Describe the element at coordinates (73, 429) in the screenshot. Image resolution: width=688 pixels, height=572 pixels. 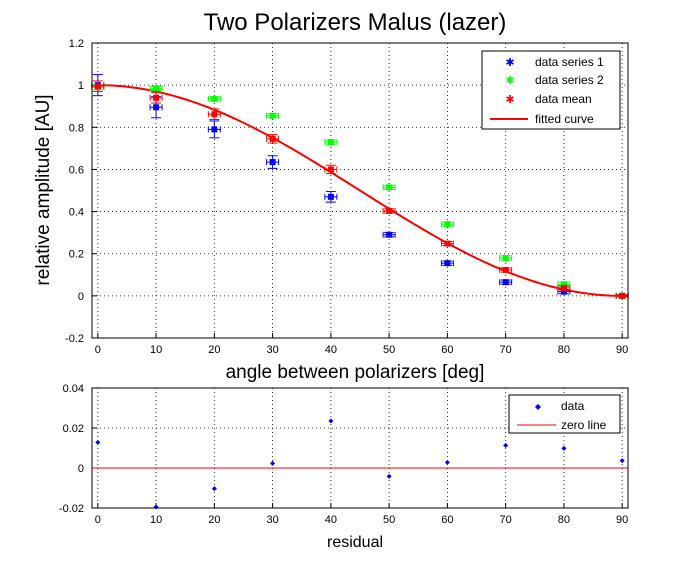
I see `residual-y-tick-label: 0.02` at that location.